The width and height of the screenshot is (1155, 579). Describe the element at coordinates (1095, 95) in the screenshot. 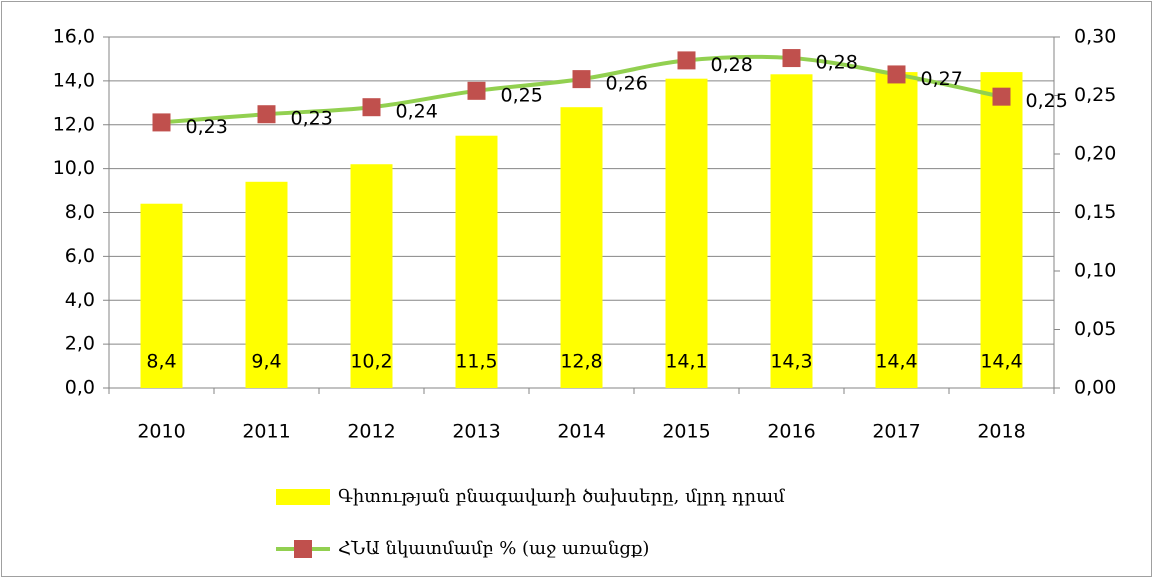

I see `y2-tick-label: 0,25` at that location.